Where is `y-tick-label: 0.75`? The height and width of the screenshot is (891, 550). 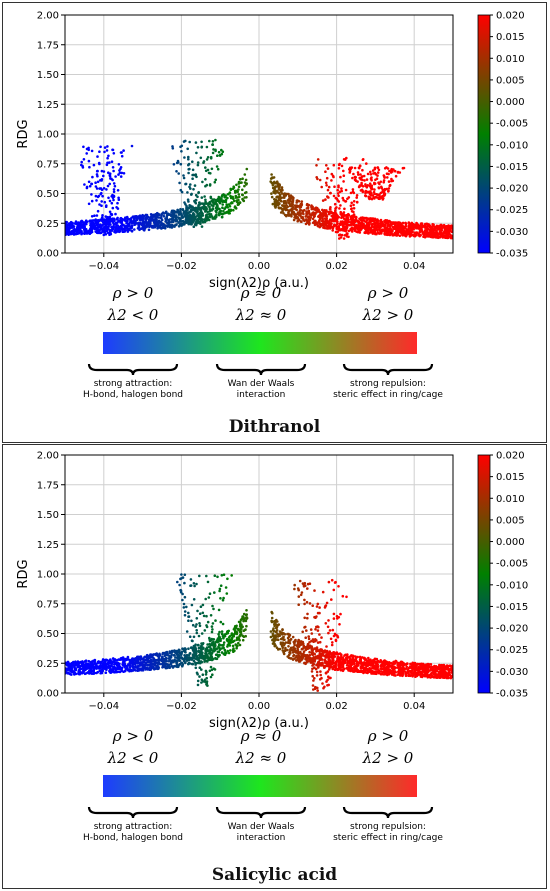 y-tick-label: 0.75 is located at coordinates (48, 164).